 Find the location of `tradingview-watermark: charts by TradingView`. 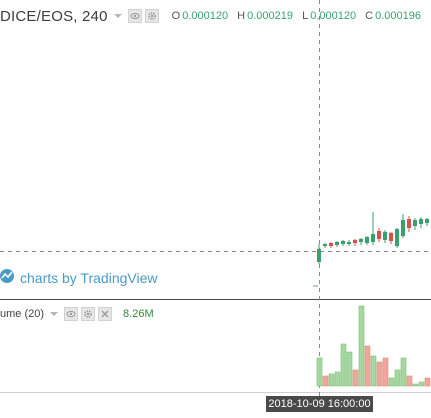

tradingview-watermark: charts by TradingView is located at coordinates (78, 278).